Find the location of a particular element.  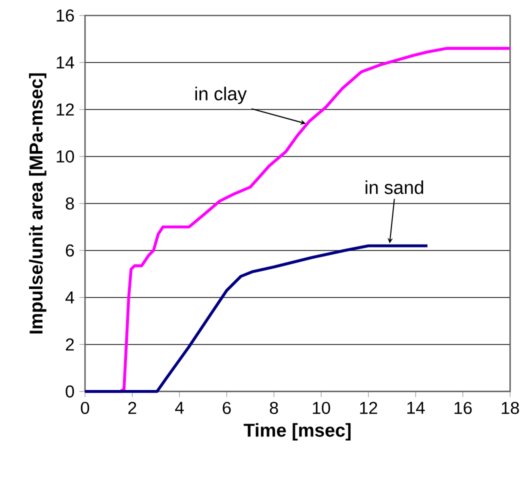

x-tick-label: 18 is located at coordinates (510, 408).